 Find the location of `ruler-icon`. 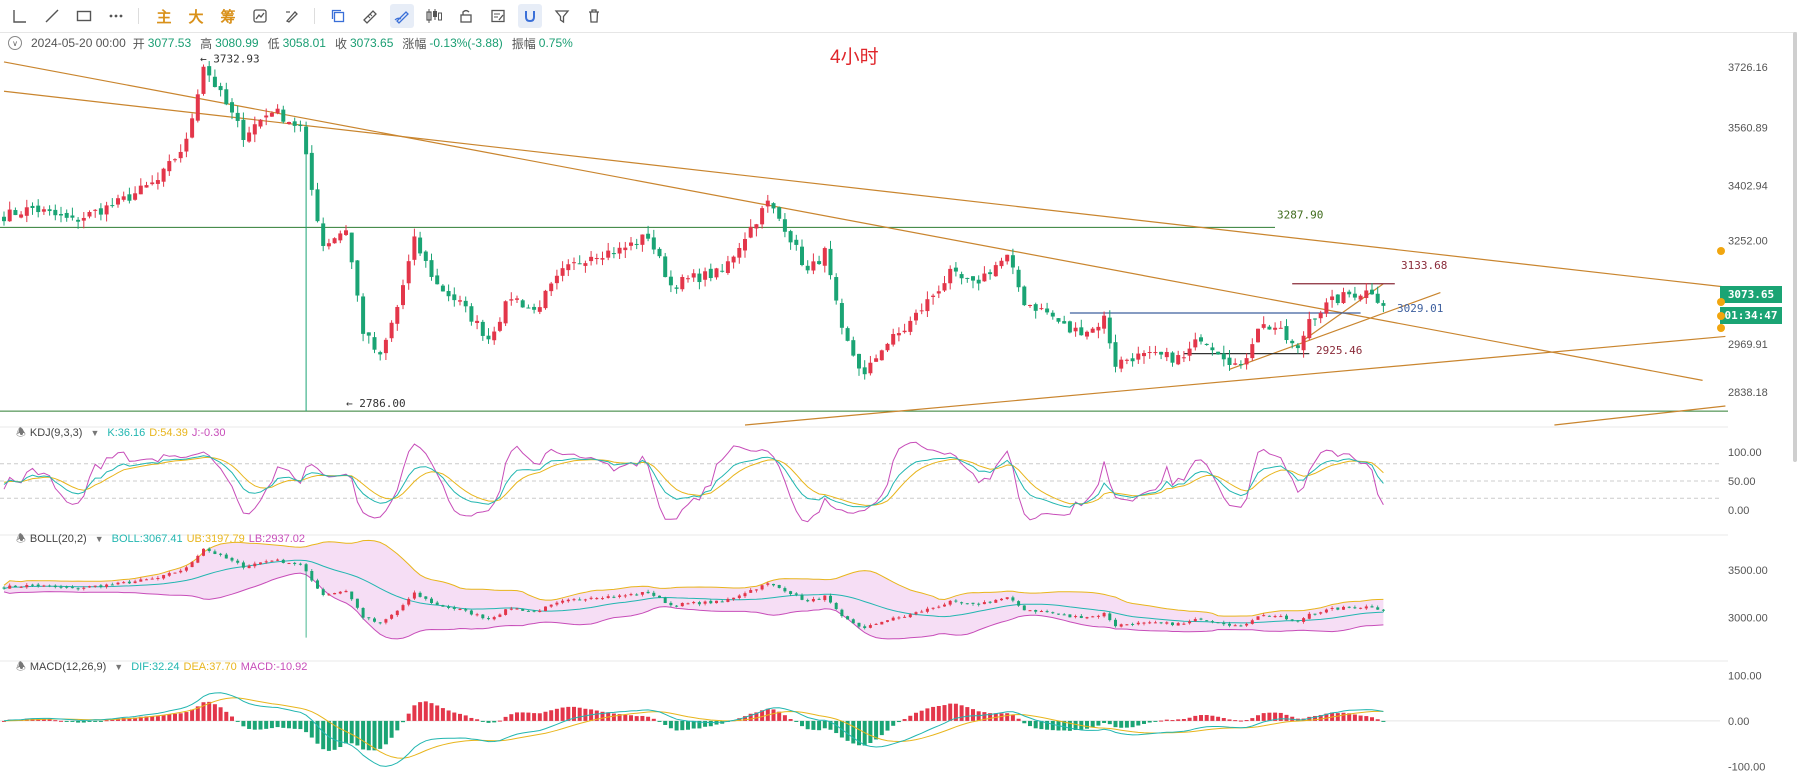

ruler-icon is located at coordinates (370, 16).